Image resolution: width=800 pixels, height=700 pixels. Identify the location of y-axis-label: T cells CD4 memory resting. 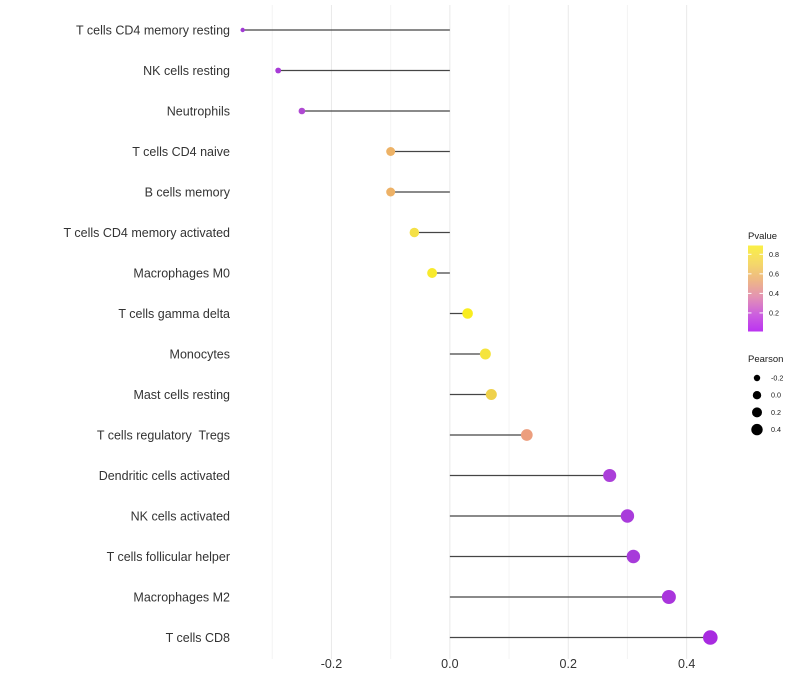
(153, 31).